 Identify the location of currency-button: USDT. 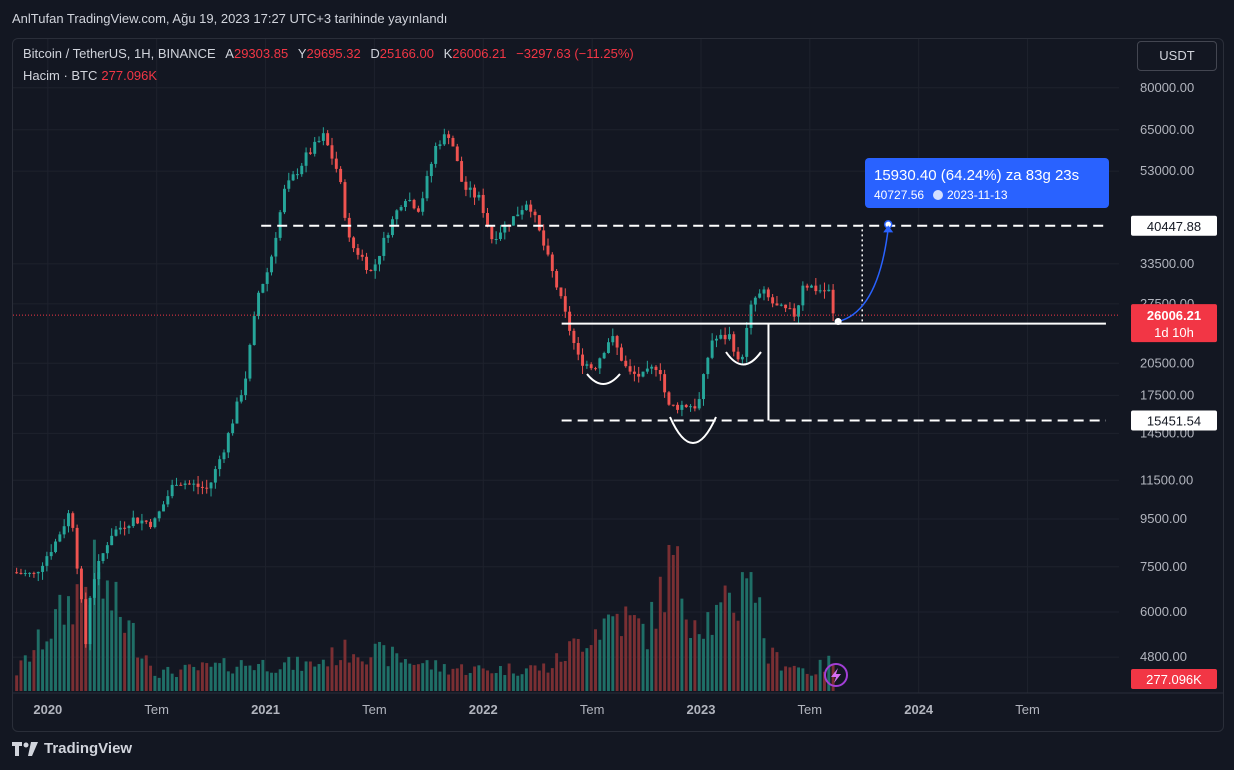
(1177, 56).